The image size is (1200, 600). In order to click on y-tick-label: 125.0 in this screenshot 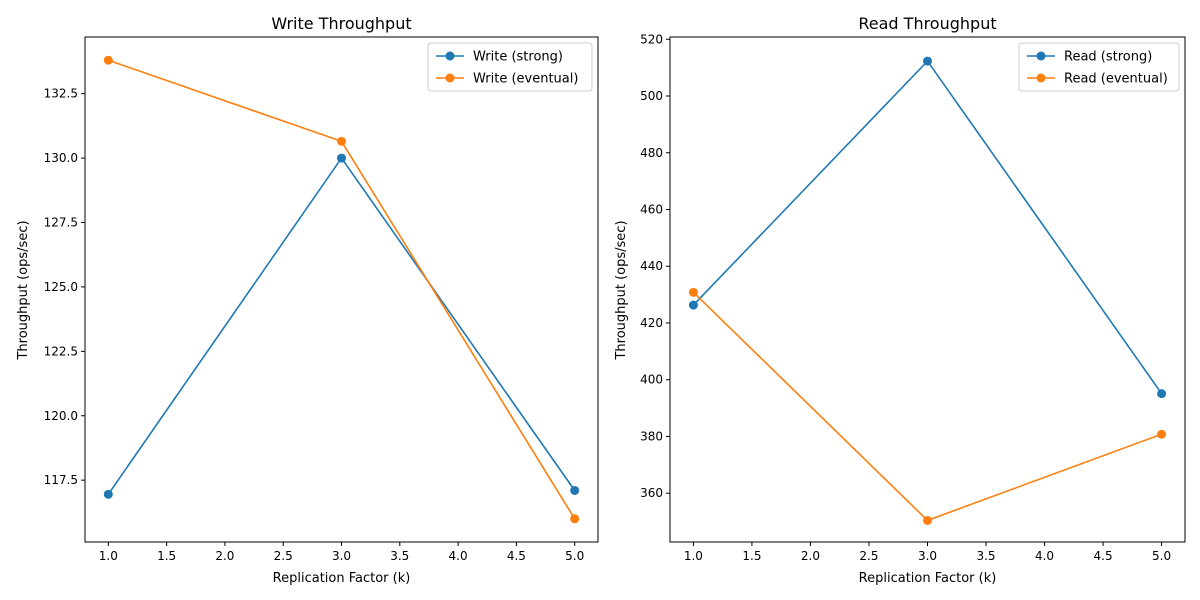, I will do `click(61, 287)`.